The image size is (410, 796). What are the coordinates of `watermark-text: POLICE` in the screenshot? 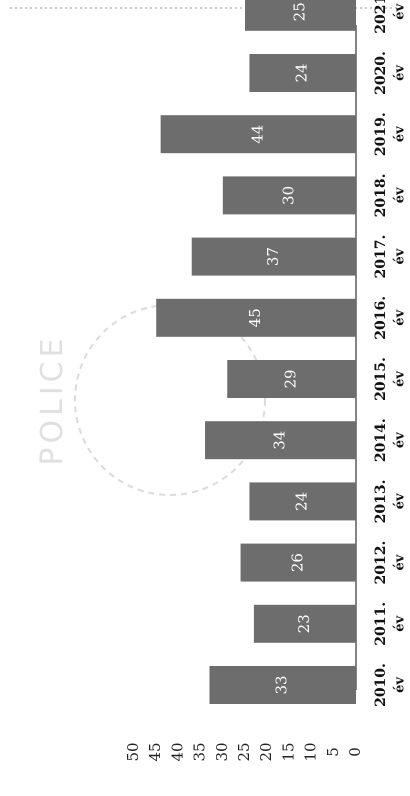 It's located at (52, 399).